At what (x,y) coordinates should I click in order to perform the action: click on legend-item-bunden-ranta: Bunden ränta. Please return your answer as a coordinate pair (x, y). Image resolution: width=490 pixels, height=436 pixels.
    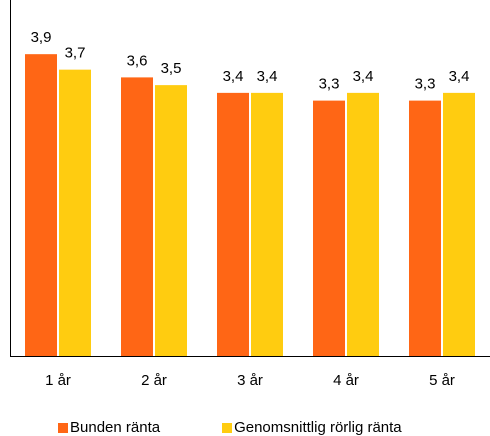
    Looking at the image, I should click on (109, 427).